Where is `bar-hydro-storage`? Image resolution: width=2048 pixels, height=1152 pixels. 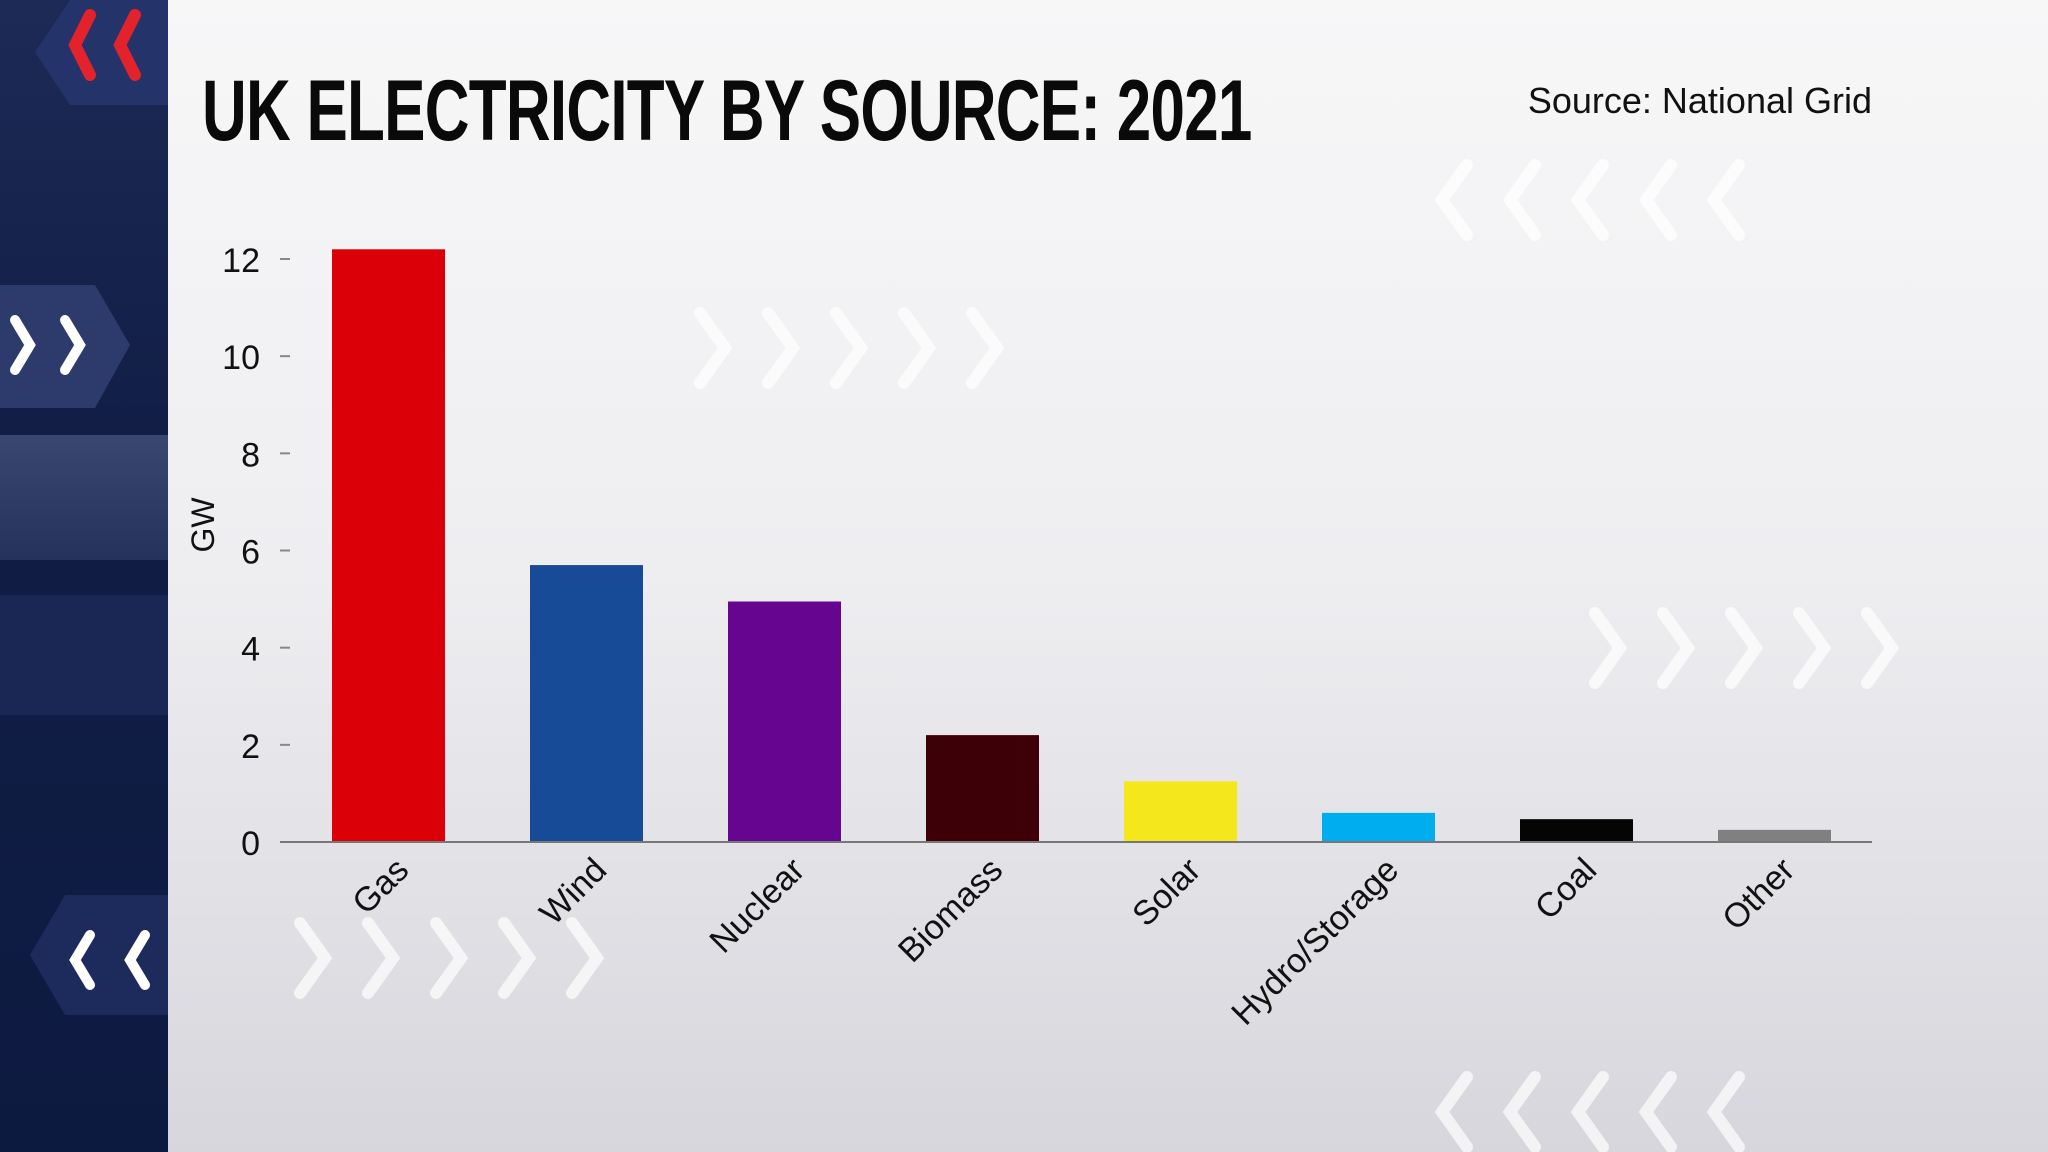
bar-hydro-storage is located at coordinates (1378, 827).